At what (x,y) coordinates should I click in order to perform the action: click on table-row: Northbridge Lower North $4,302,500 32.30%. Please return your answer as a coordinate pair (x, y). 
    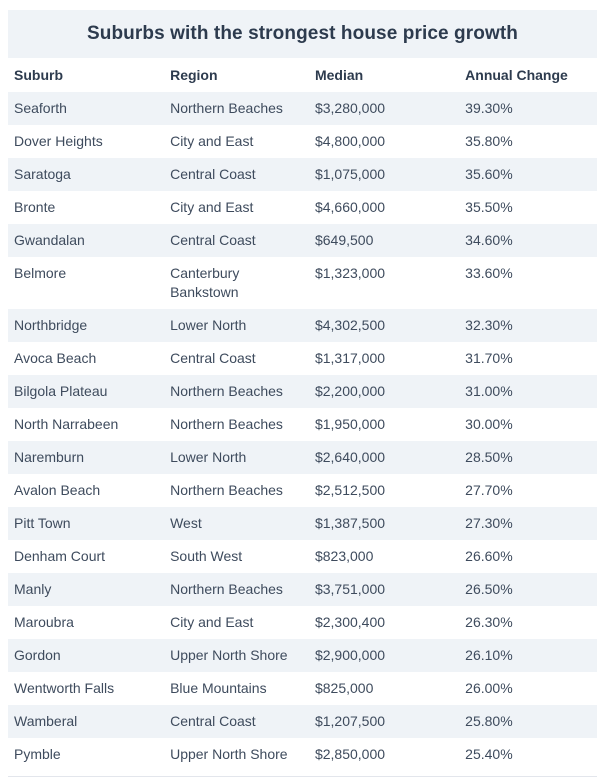
    Looking at the image, I should click on (302, 325).